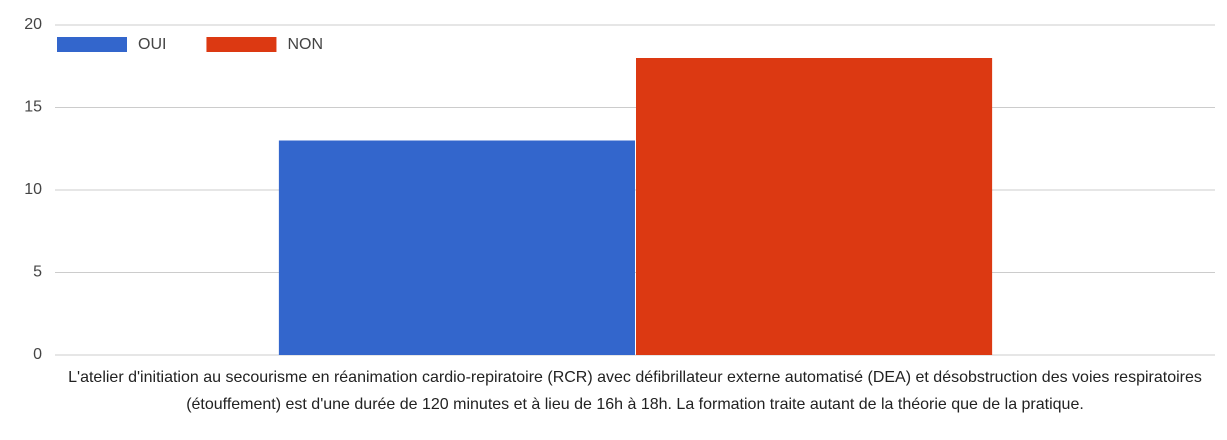 Image resolution: width=1227 pixels, height=440 pixels. I want to click on legend-label: OUI, so click(152, 44).